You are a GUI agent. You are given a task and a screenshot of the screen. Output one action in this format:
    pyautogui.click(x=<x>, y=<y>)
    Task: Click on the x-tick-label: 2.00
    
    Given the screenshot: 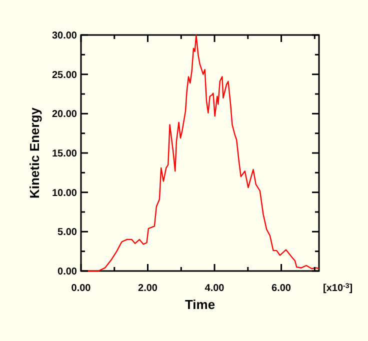 What is the action you would take?
    pyautogui.click(x=148, y=288)
    